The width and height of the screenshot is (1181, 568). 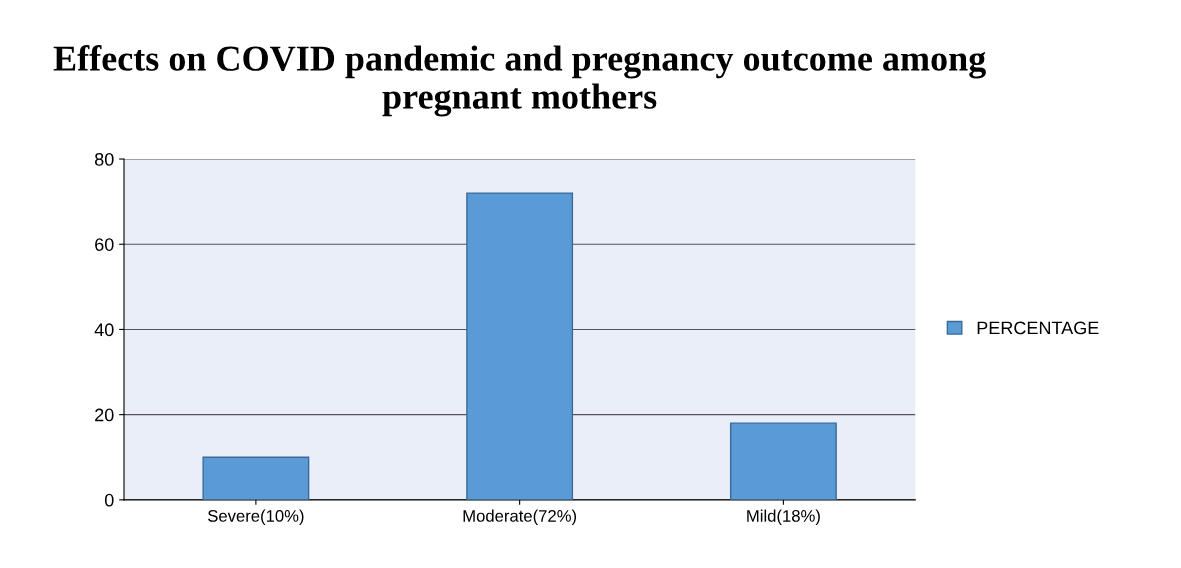 I want to click on legend-label: PERCENTAGE, so click(x=1038, y=328).